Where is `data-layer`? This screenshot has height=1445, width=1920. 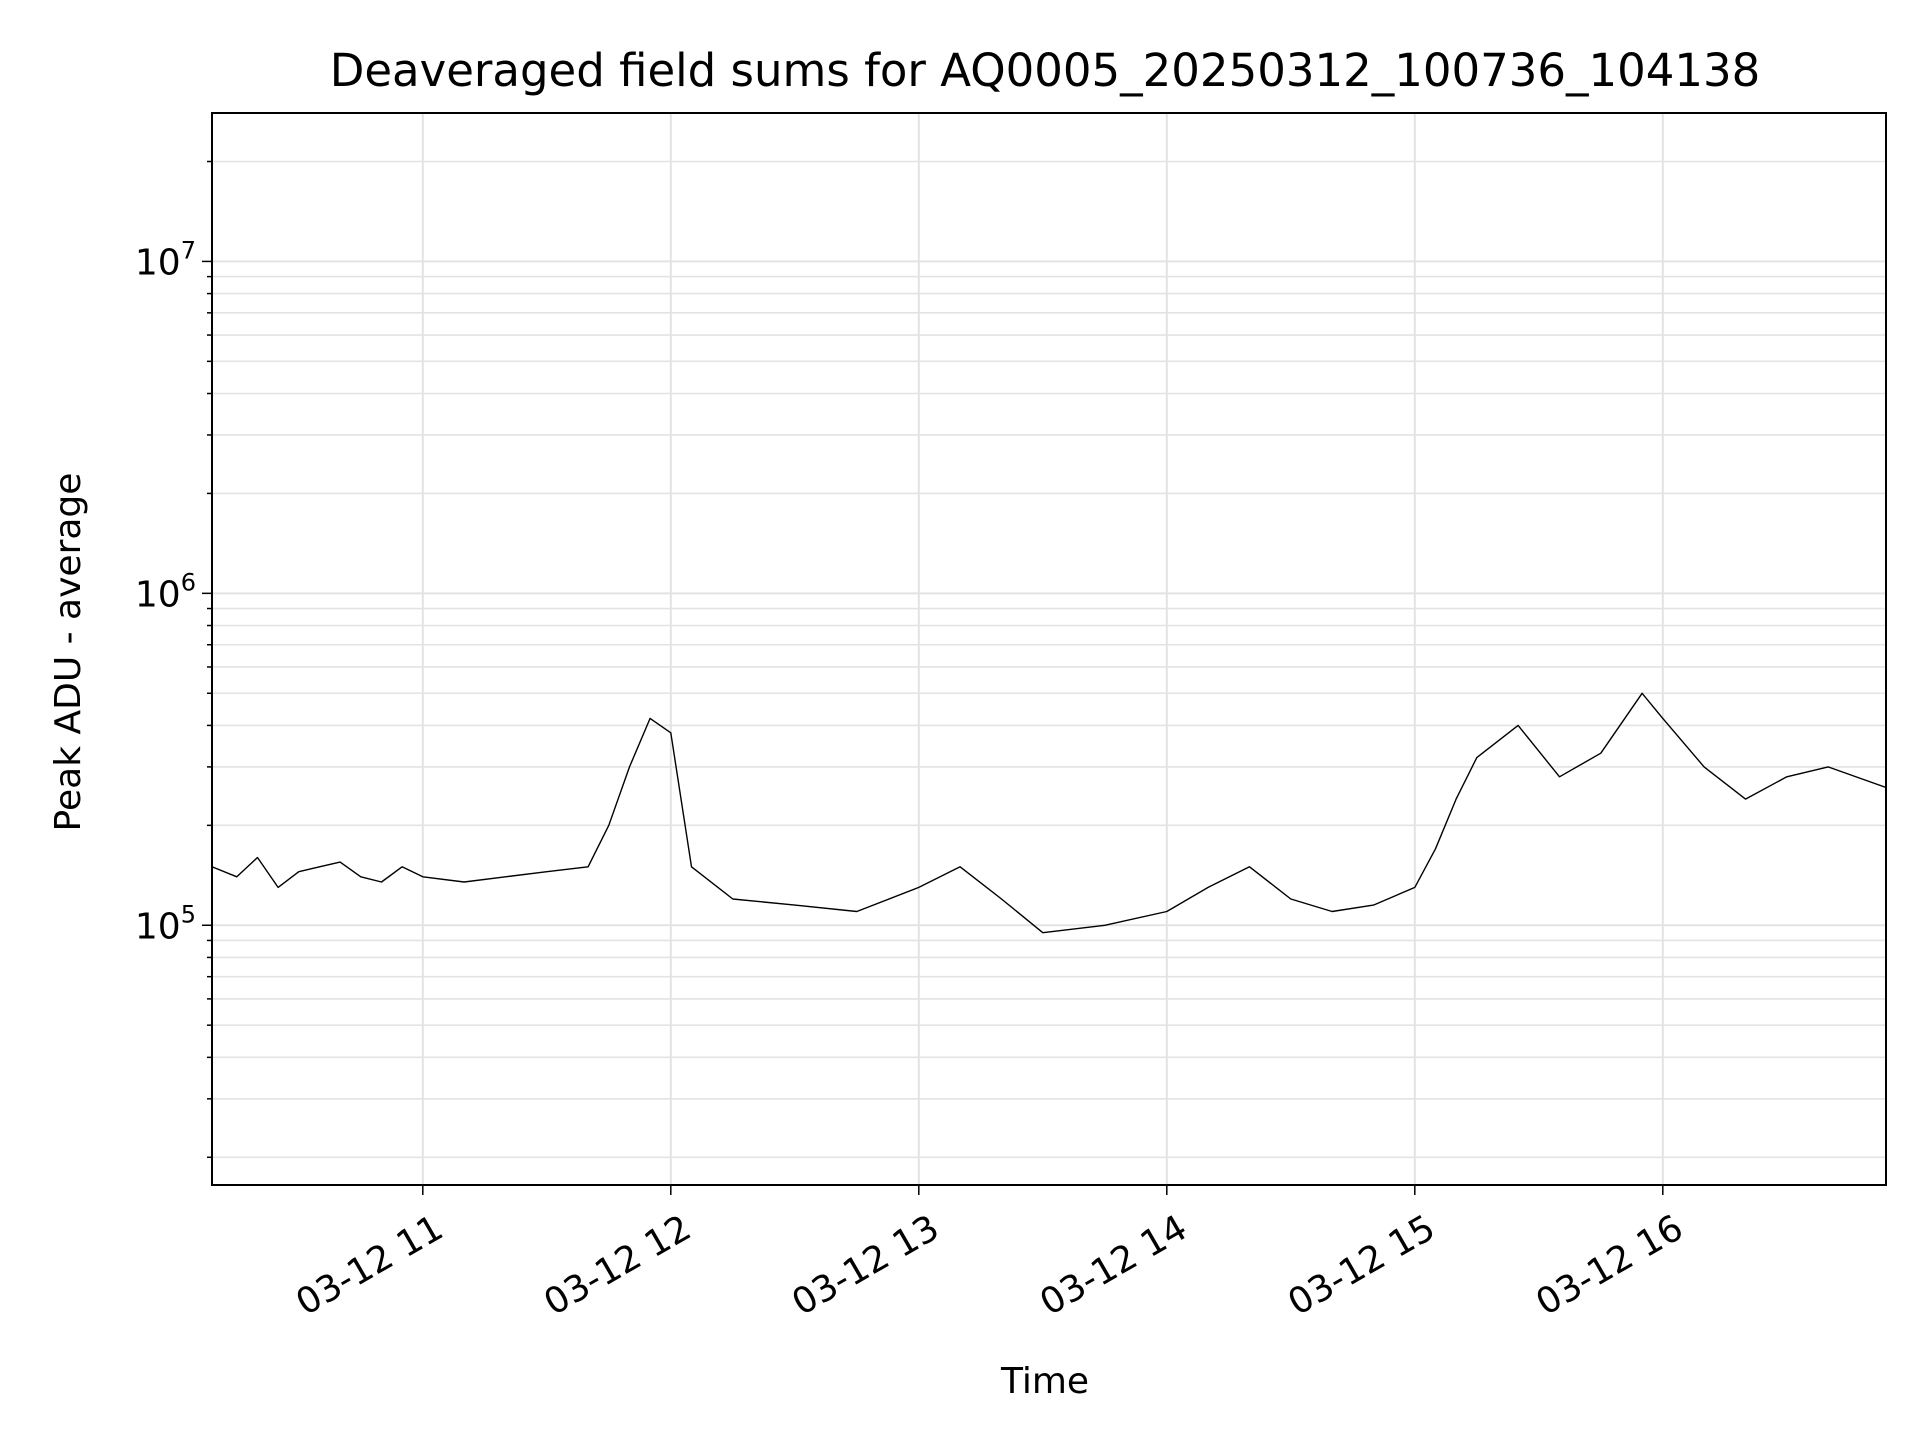
data-layer is located at coordinates (1049, 813).